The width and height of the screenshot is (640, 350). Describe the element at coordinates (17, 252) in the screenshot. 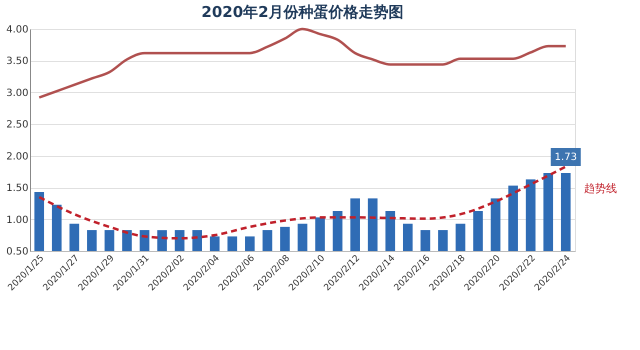

I see `y-tick-label: 0.50` at that location.